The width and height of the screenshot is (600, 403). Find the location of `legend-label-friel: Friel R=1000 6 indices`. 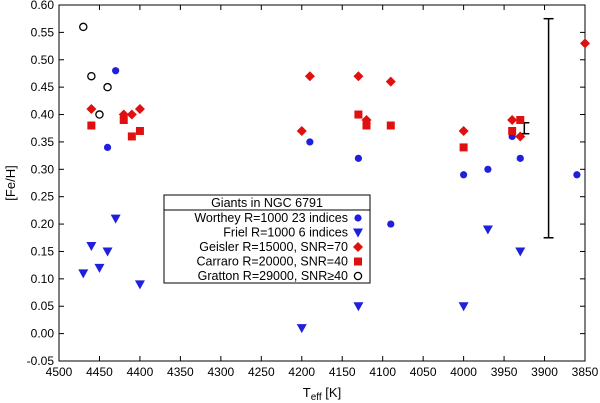

legend-label-friel: Friel R=1000 6 indices is located at coordinates (285, 233).